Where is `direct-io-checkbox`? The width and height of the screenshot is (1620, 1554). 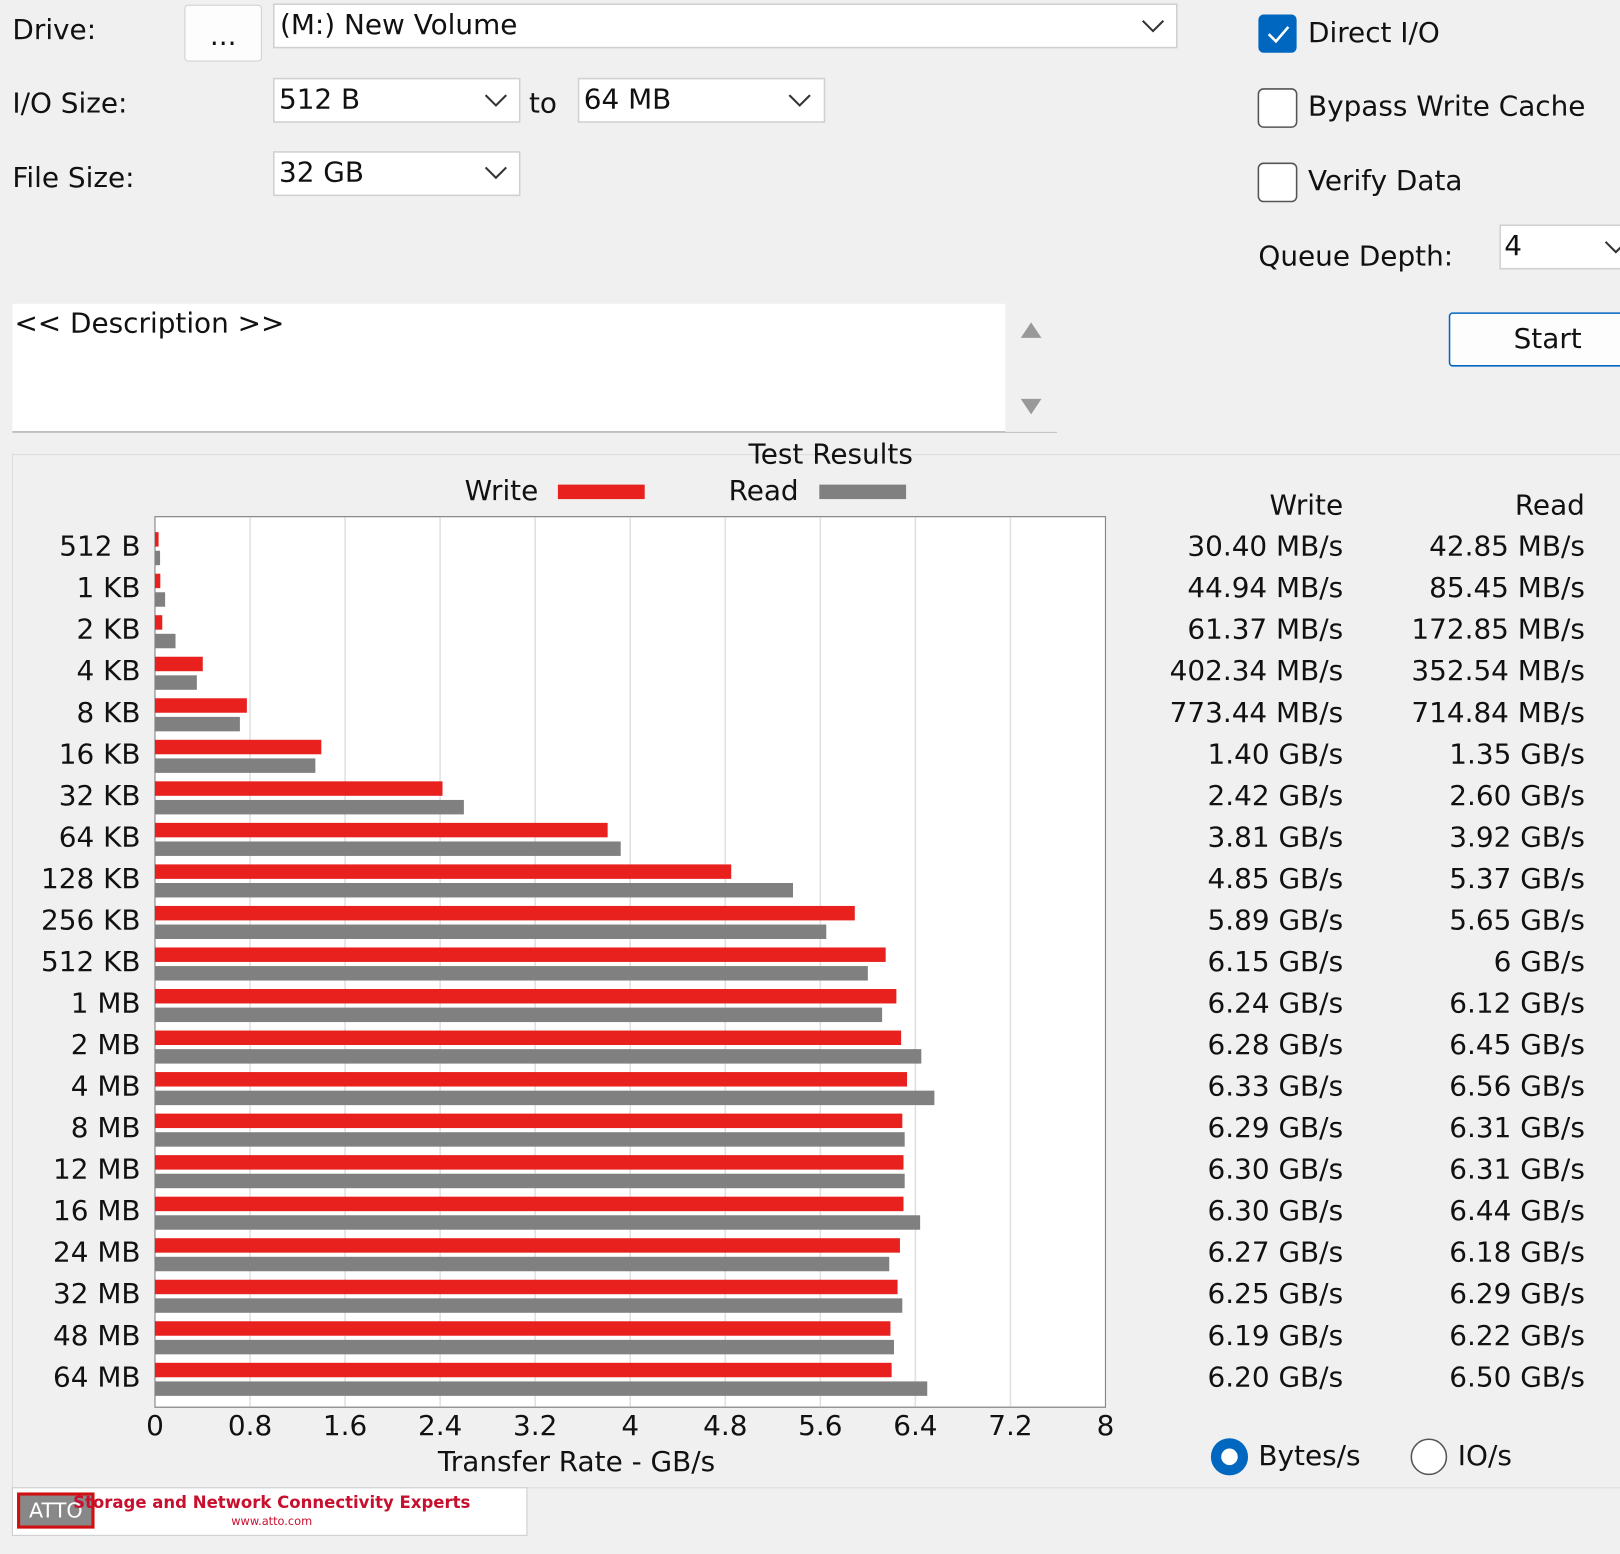 direct-io-checkbox is located at coordinates (1277, 33).